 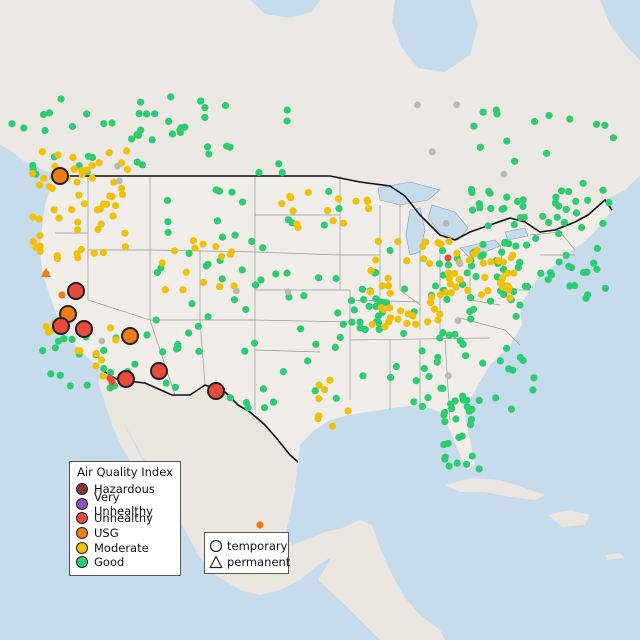 What do you see at coordinates (130, 336) in the screenshot?
I see `highlight-site-usg` at bounding box center [130, 336].